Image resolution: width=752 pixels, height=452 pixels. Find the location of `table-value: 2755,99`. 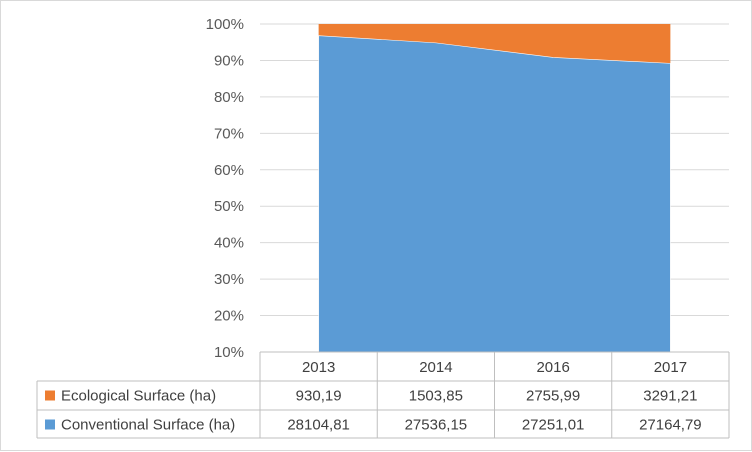

table-value: 2755,99 is located at coordinates (553, 396).